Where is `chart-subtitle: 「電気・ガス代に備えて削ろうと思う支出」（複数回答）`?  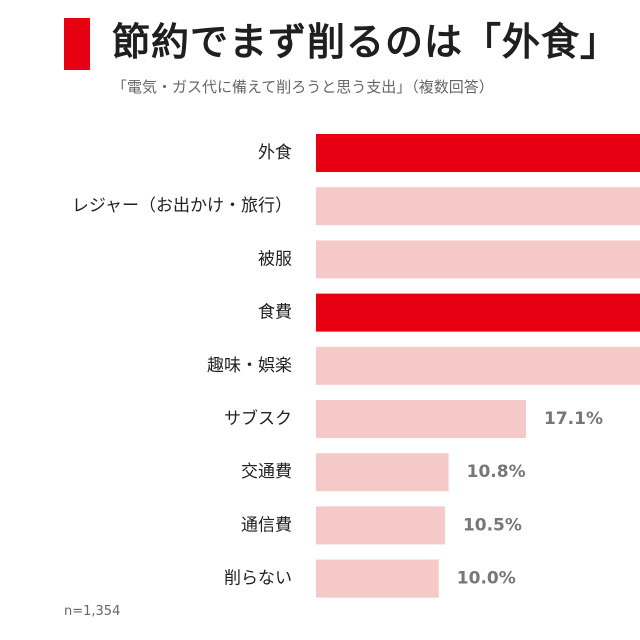 chart-subtitle: 「電気・ガス代に備えて削ろうと思う支出」（複数回答） is located at coordinates (303, 87).